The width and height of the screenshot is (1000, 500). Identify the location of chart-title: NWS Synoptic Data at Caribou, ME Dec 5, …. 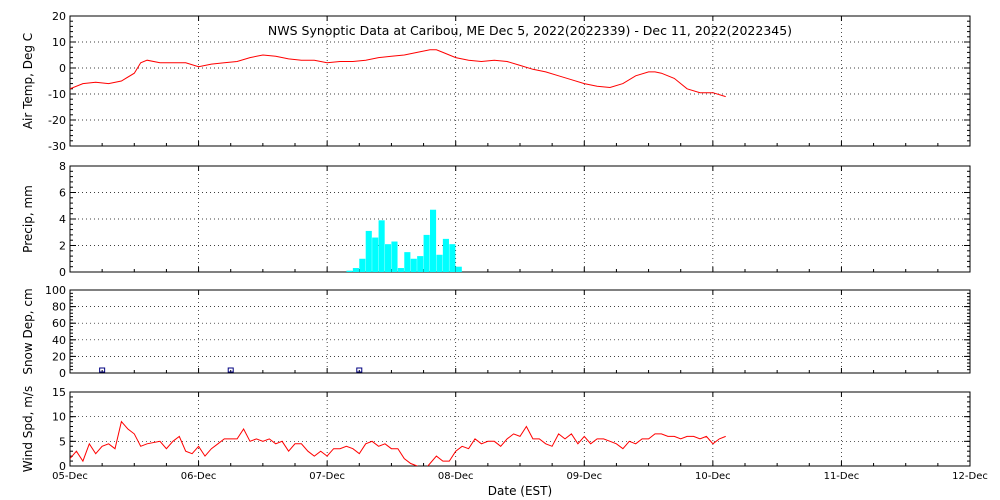
(530, 30).